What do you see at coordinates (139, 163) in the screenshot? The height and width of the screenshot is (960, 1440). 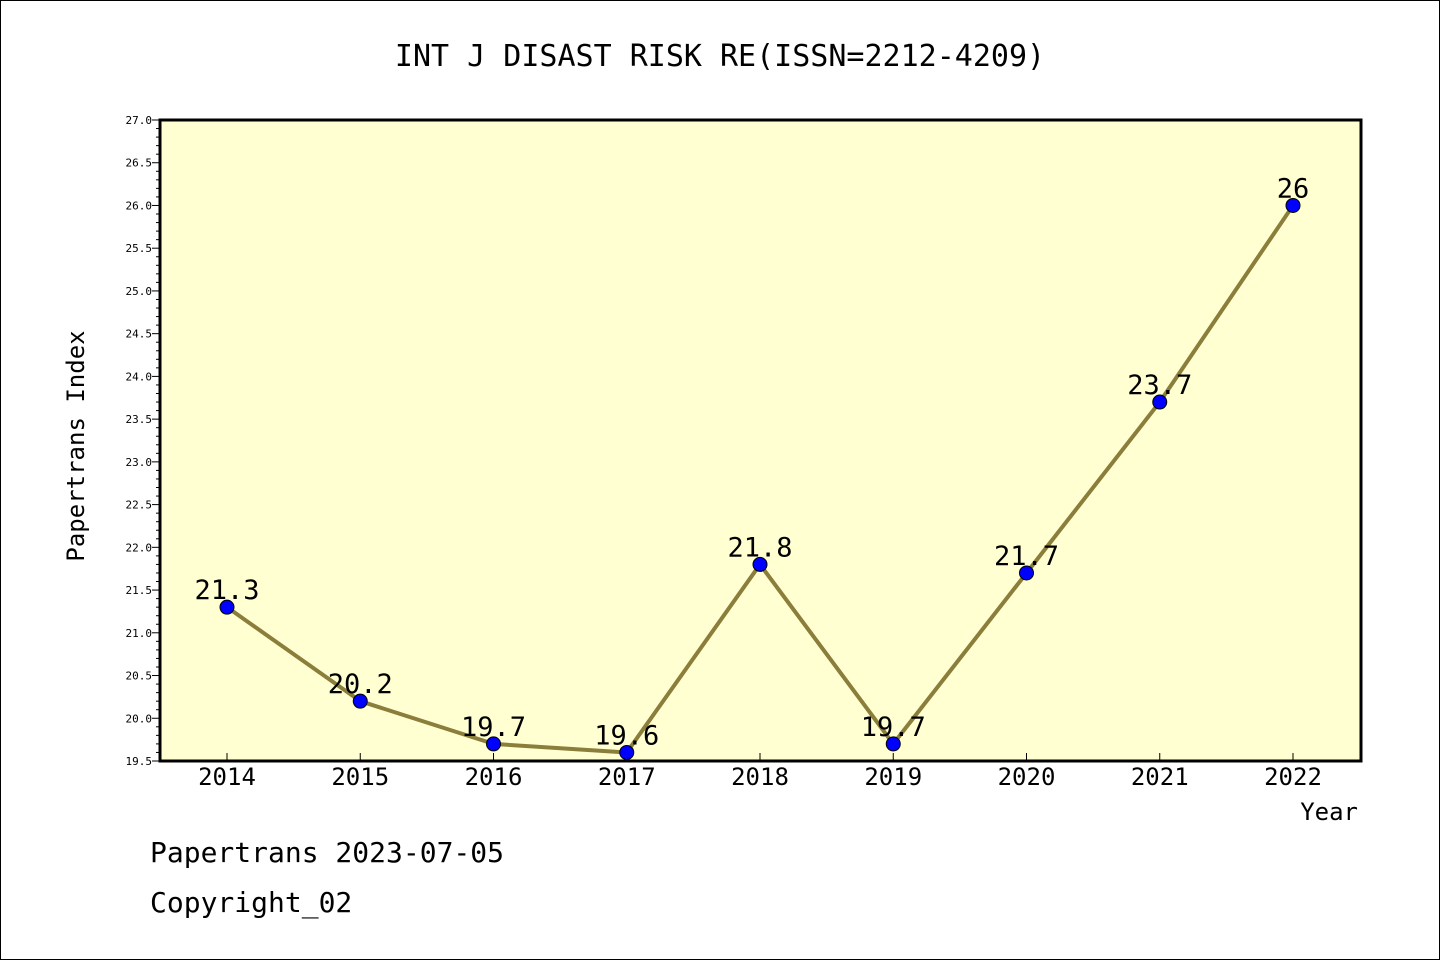 I see `y-tick-label: 26.5` at bounding box center [139, 163].